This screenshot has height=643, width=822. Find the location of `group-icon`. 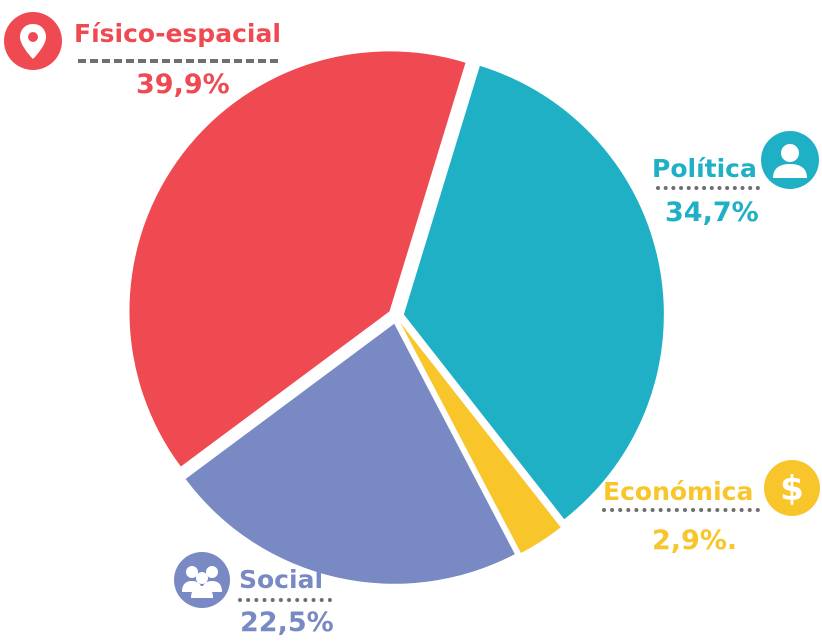

group-icon is located at coordinates (202, 580).